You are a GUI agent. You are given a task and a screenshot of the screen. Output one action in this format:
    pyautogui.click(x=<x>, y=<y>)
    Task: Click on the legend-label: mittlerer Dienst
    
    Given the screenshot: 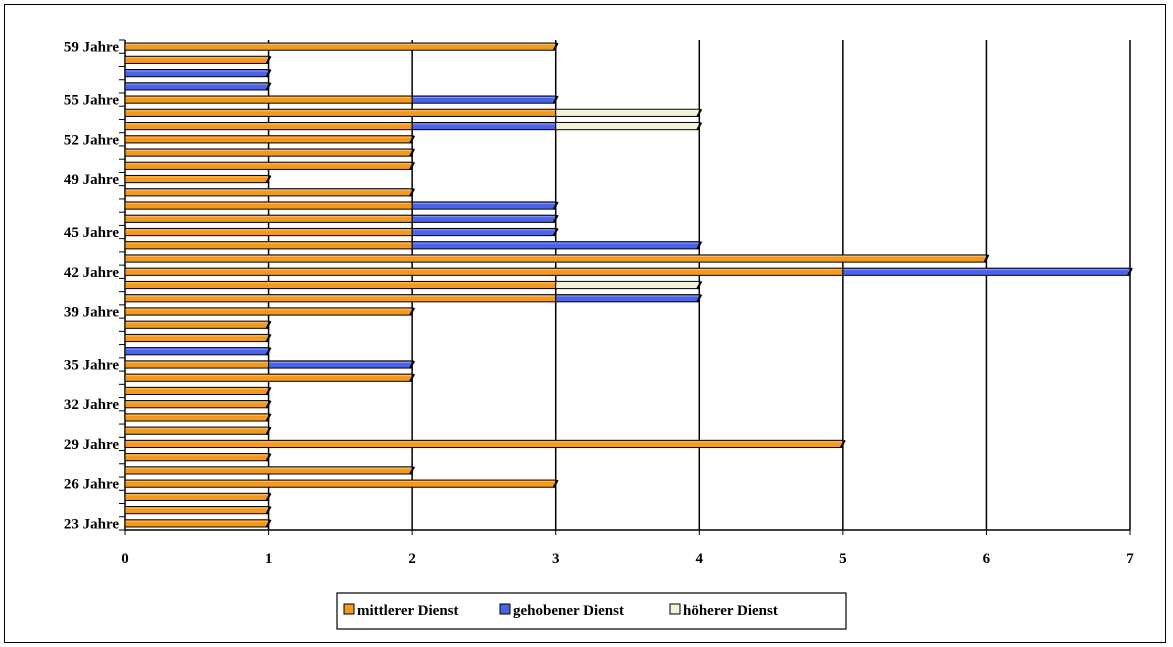 What is the action you would take?
    pyautogui.click(x=408, y=611)
    